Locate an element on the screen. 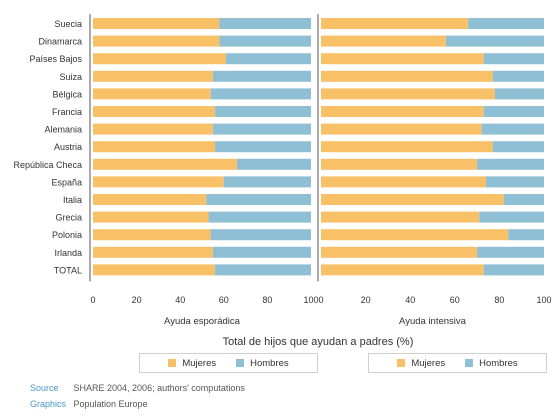  category-label: Alemania is located at coordinates (63, 130).